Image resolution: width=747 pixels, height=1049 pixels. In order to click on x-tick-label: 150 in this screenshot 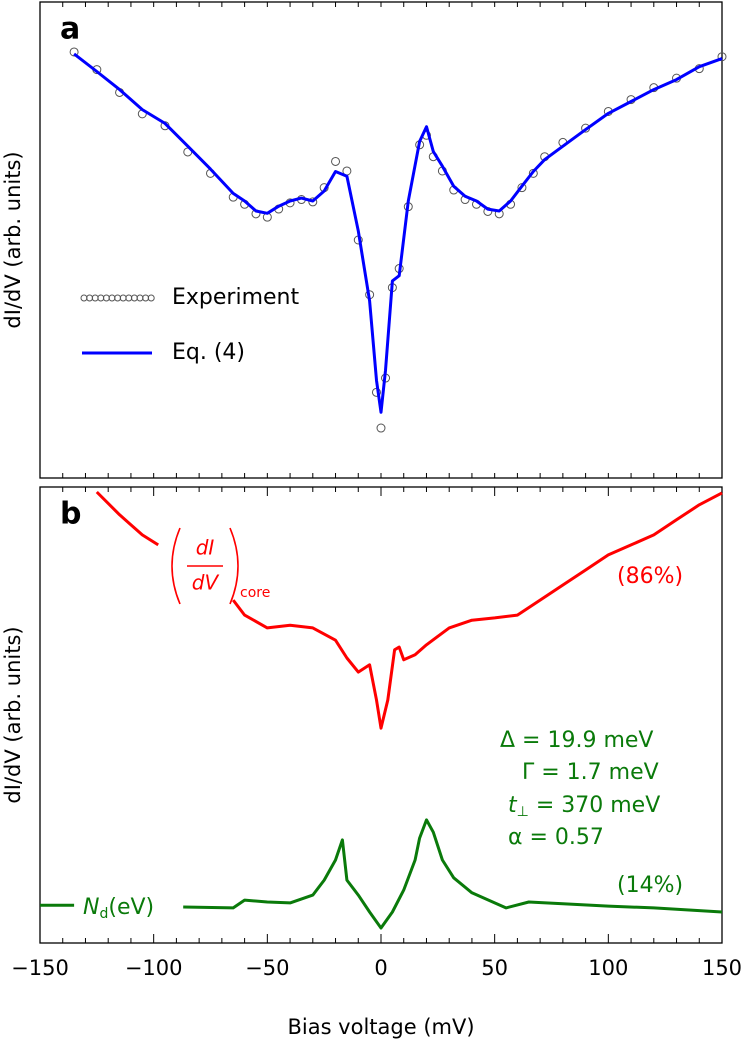, I will do `click(722, 968)`.